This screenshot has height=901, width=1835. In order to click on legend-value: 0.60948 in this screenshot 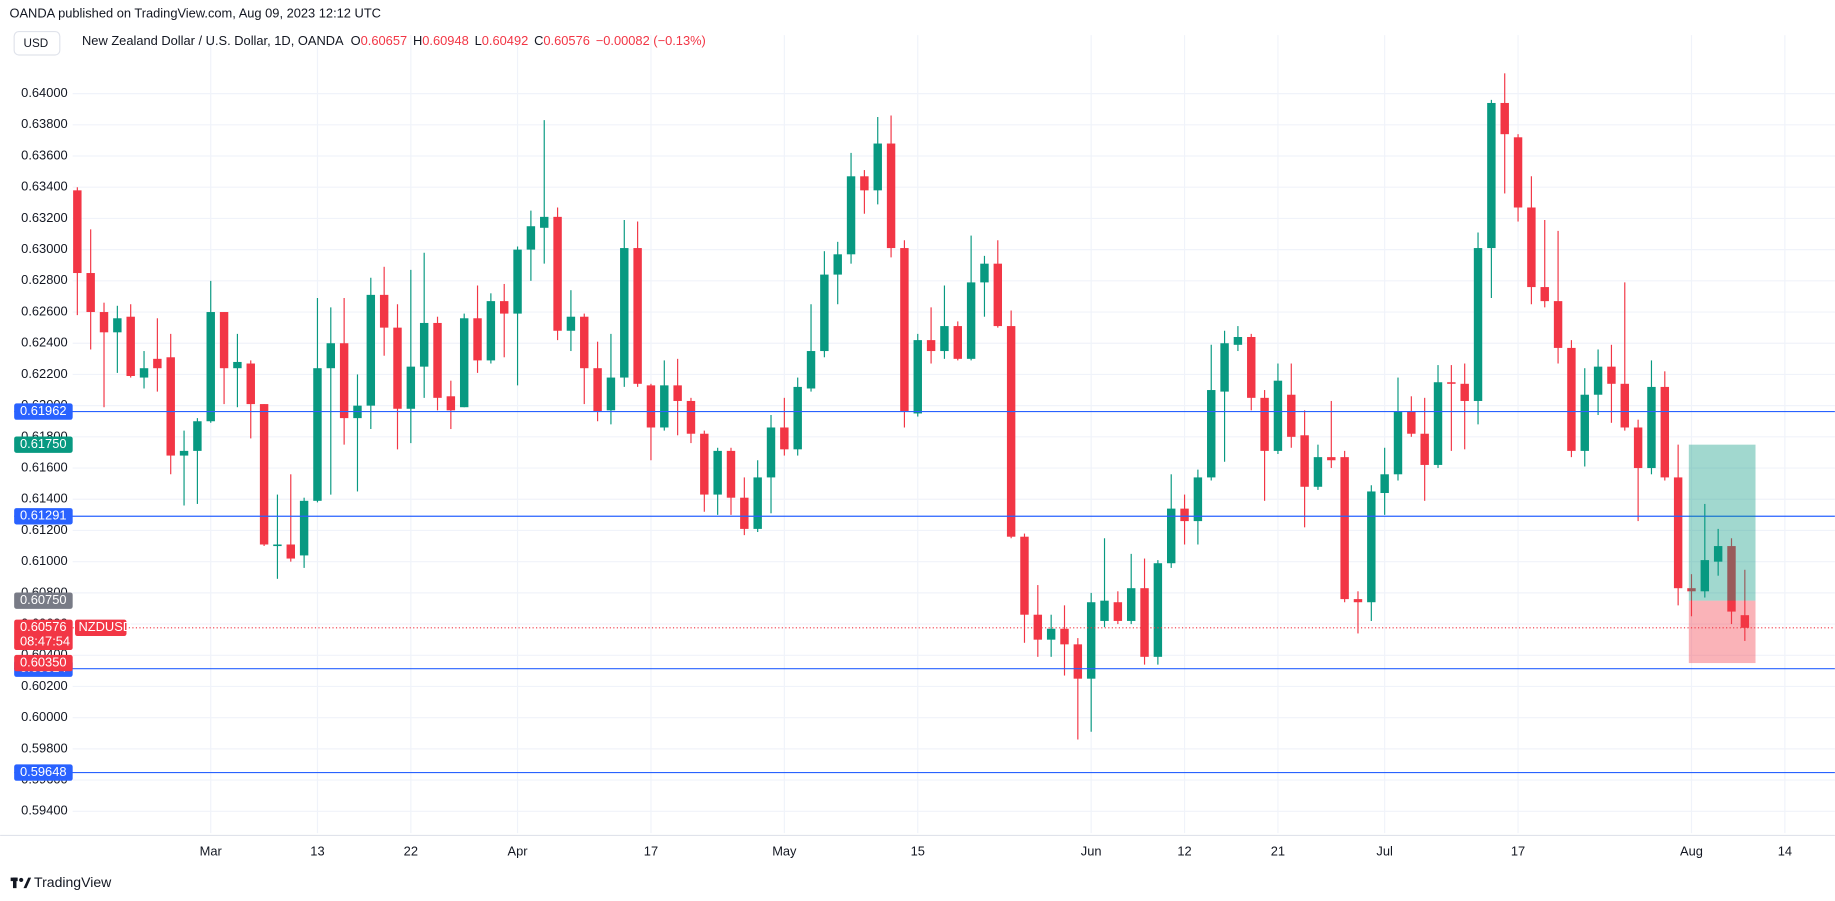, I will do `click(445, 41)`.